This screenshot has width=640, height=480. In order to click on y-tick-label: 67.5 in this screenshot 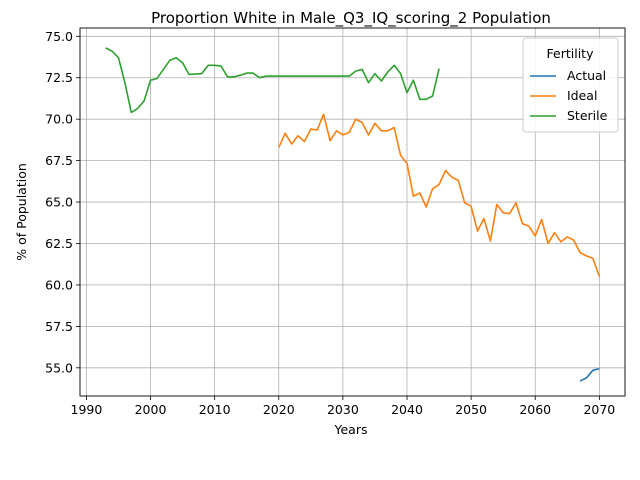, I will do `click(59, 160)`.